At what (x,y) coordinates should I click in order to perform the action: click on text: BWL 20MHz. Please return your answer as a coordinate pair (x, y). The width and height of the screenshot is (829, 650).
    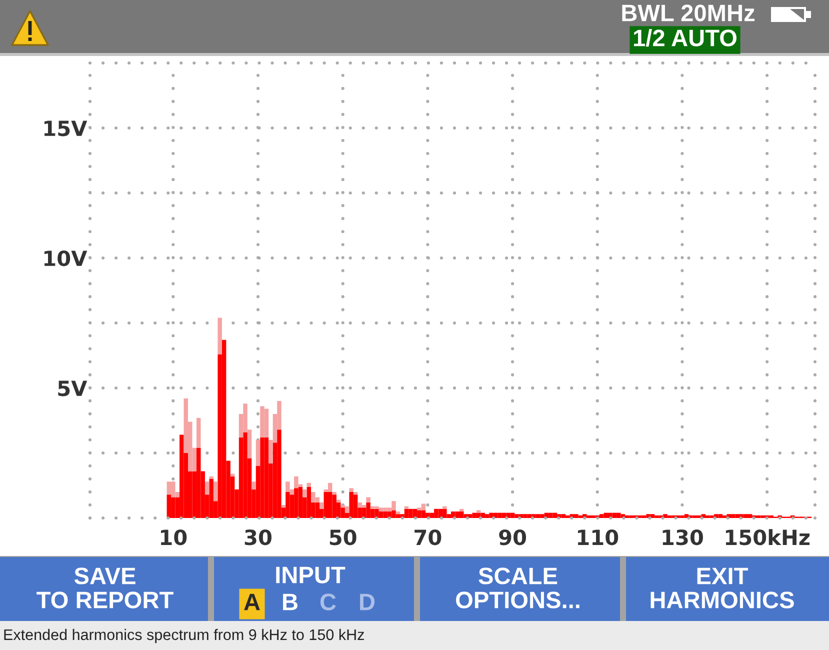
    Looking at the image, I should click on (688, 13).